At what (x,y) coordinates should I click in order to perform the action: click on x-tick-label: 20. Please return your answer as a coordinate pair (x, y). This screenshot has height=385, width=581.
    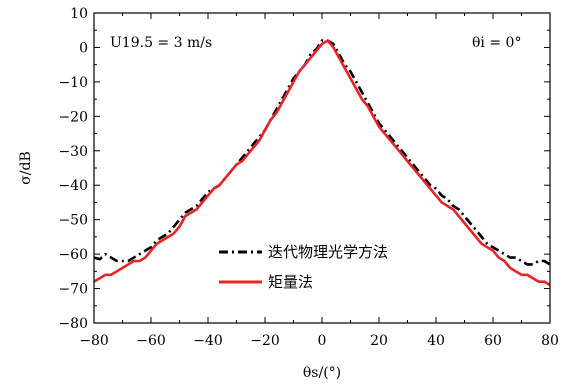
    Looking at the image, I should click on (379, 341).